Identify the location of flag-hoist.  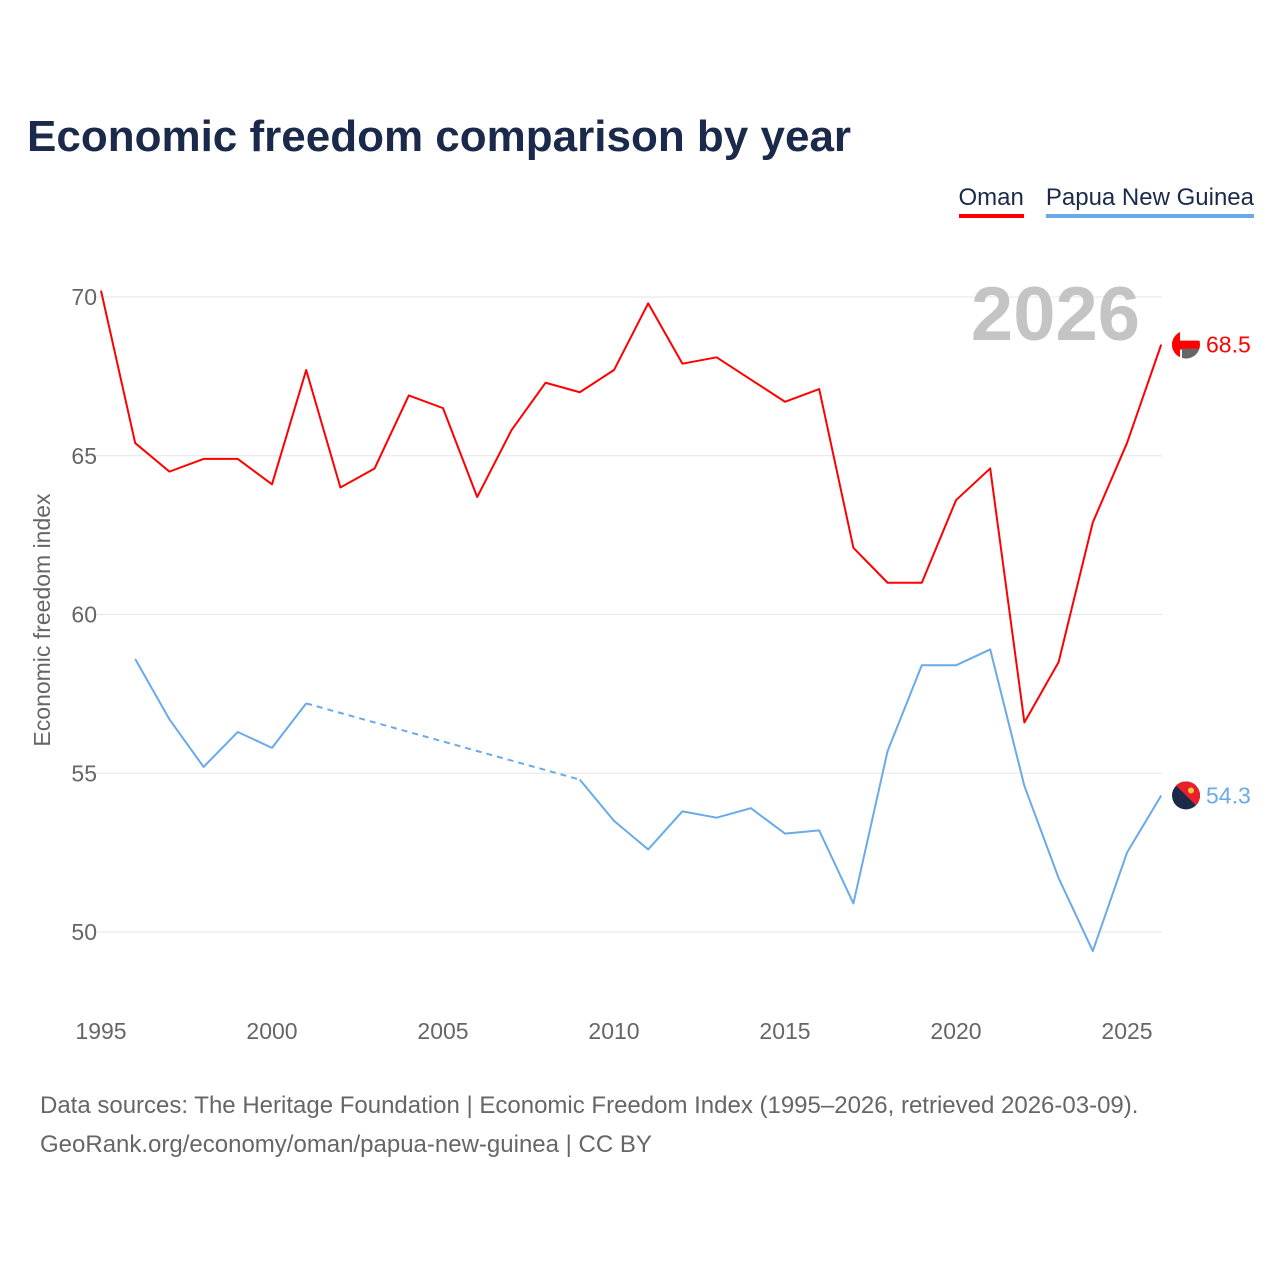
(1176, 344).